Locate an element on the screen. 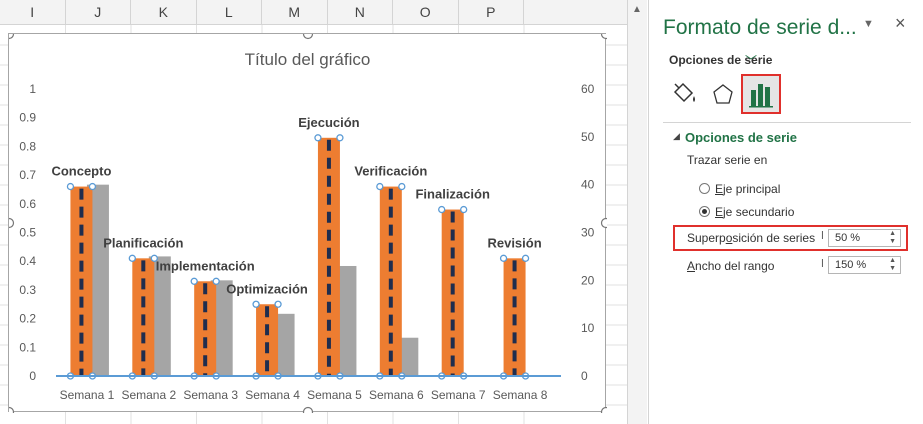 The image size is (923, 424). column-header-k: K is located at coordinates (164, 12).